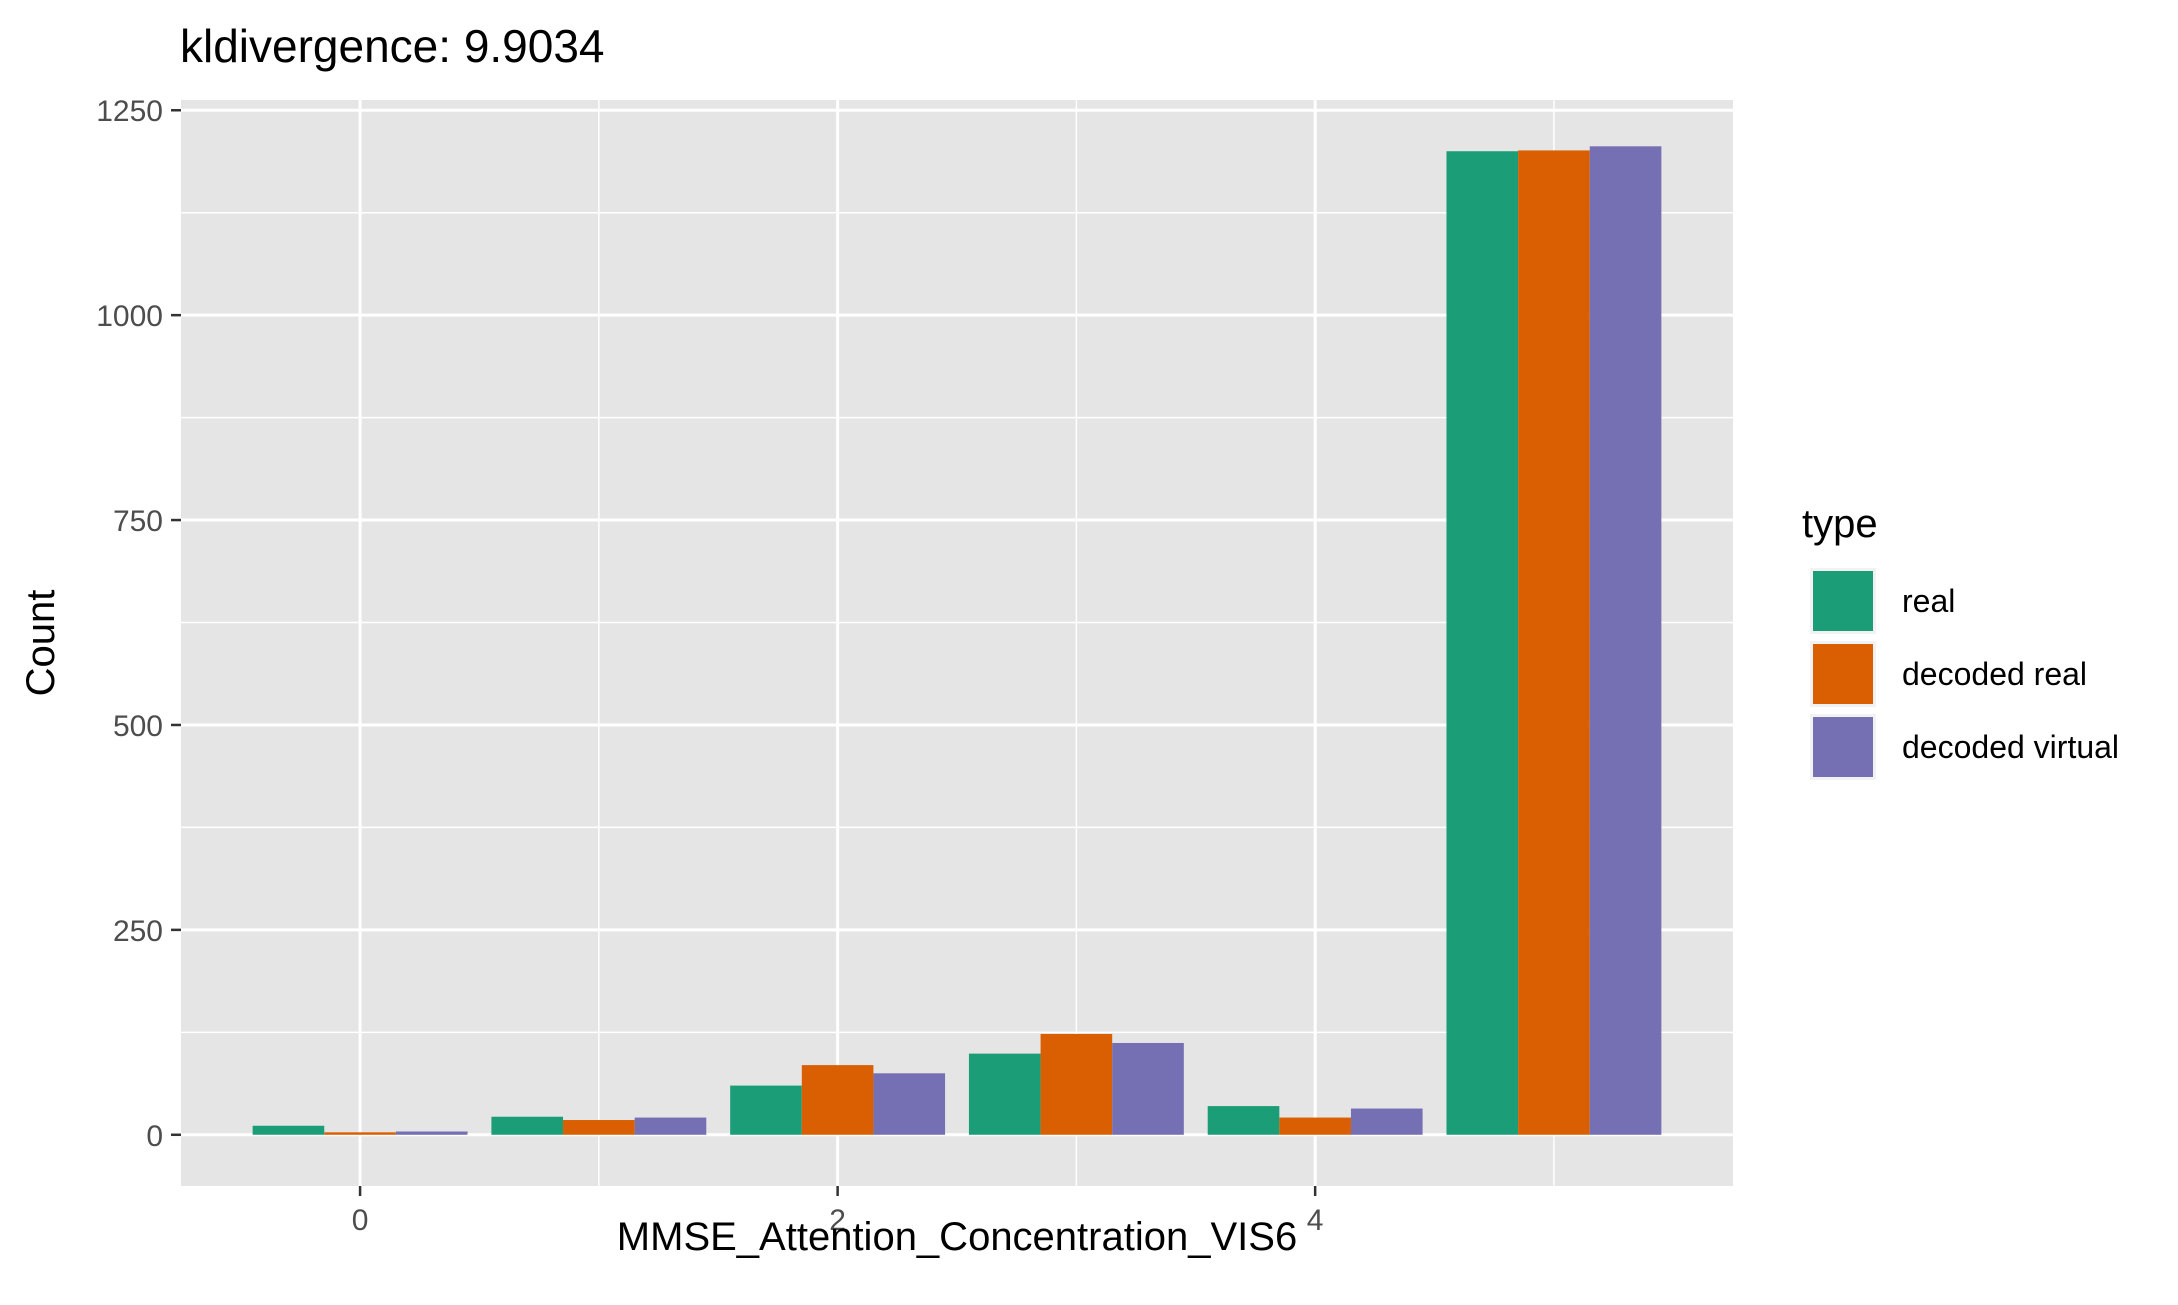 This screenshot has height=1305, width=2178. What do you see at coordinates (138, 726) in the screenshot?
I see `y-tick-label: 500` at bounding box center [138, 726].